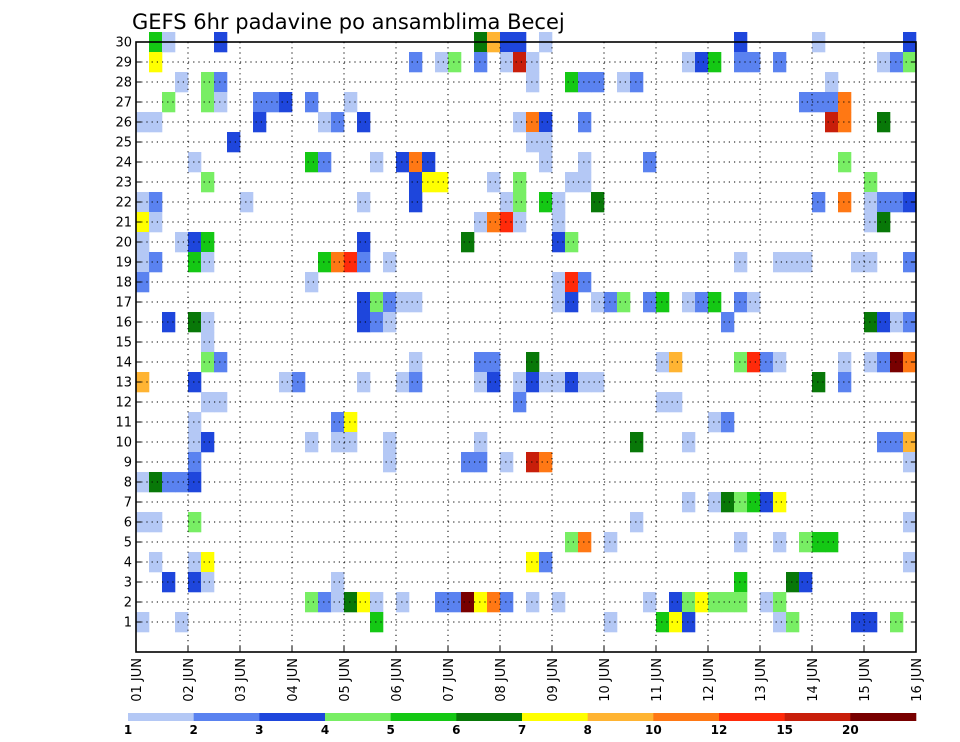 This screenshot has width=960, height=742. I want to click on x-tick-label: 16 JUN, so click(917, 680).